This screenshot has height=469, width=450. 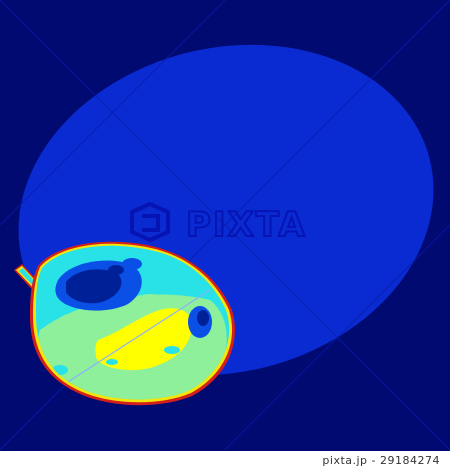 I want to click on pixta-logo-icon, so click(x=150, y=222).